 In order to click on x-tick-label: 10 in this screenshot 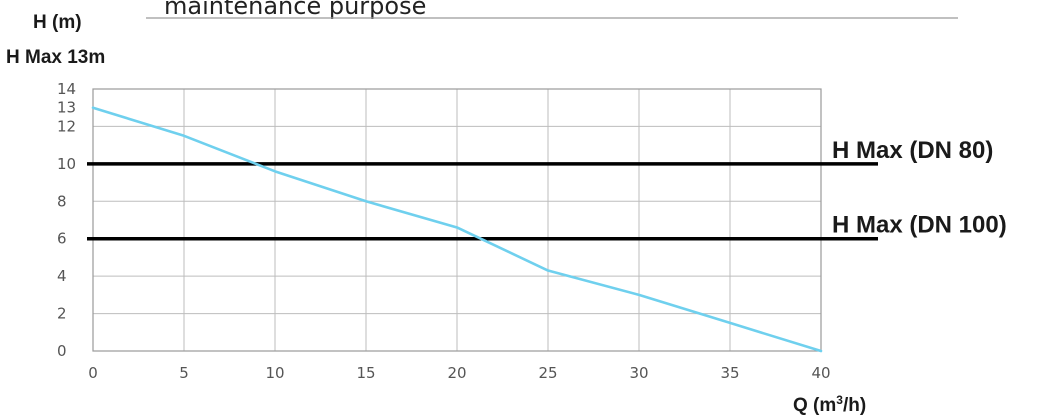, I will do `click(274, 373)`.